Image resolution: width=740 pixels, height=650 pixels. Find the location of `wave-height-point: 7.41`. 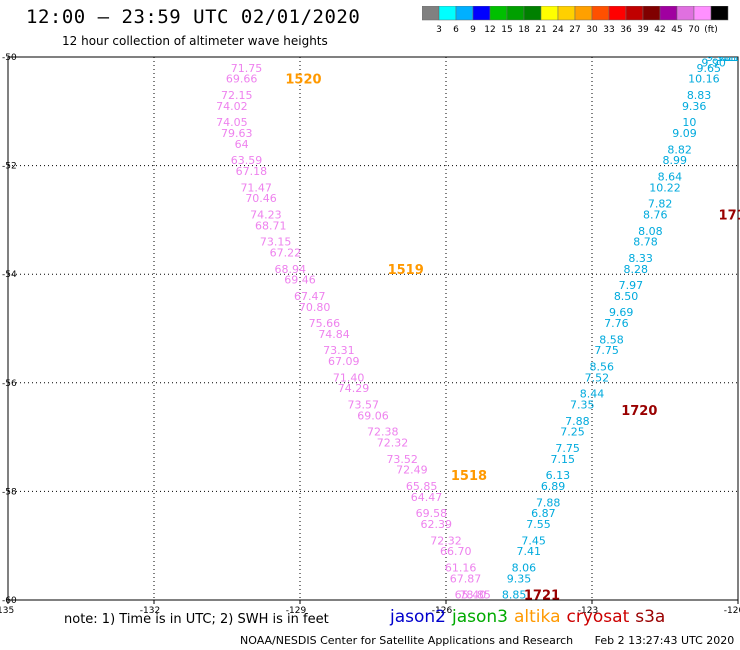

wave-height-point: 7.41 is located at coordinates (528, 551).